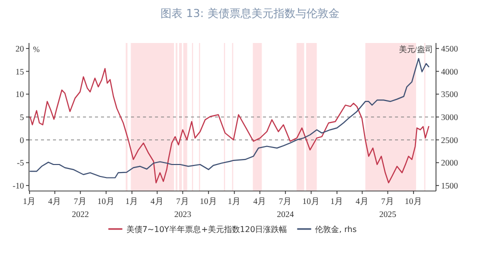  Describe the element at coordinates (22, 117) in the screenshot. I see `y-tick-label: 5` at that location.